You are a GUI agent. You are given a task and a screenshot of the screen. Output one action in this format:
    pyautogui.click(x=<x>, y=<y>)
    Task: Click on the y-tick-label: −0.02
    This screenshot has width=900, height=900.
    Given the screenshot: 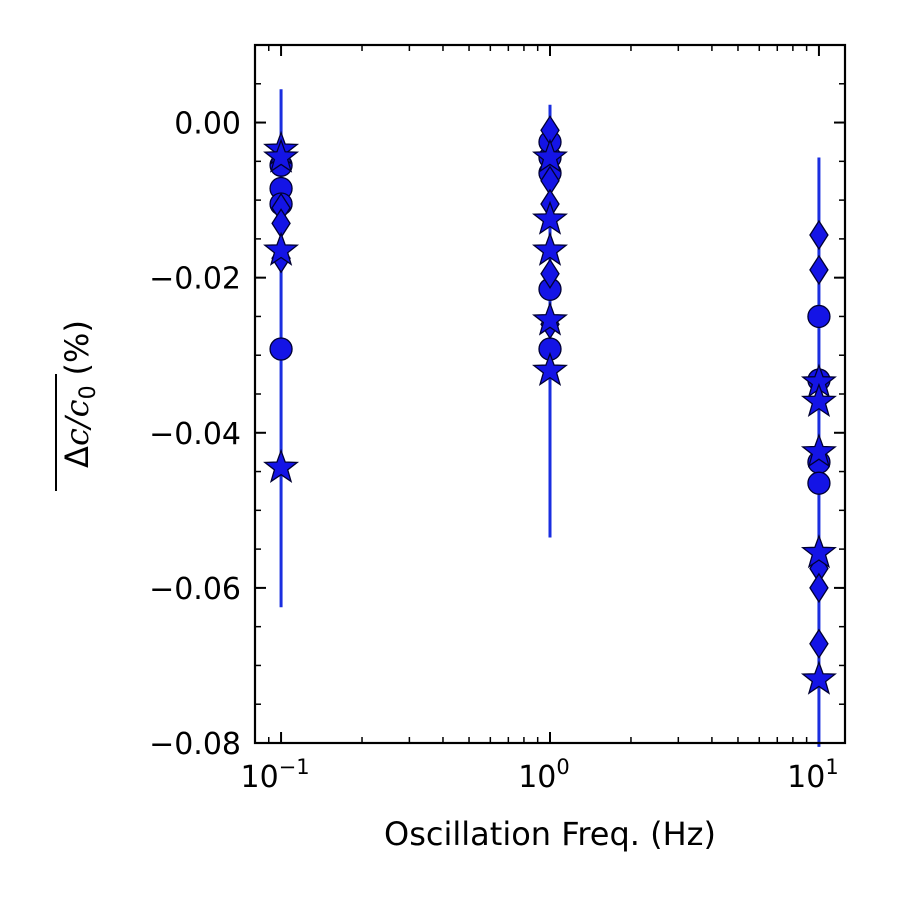 What is the action you would take?
    pyautogui.click(x=195, y=279)
    